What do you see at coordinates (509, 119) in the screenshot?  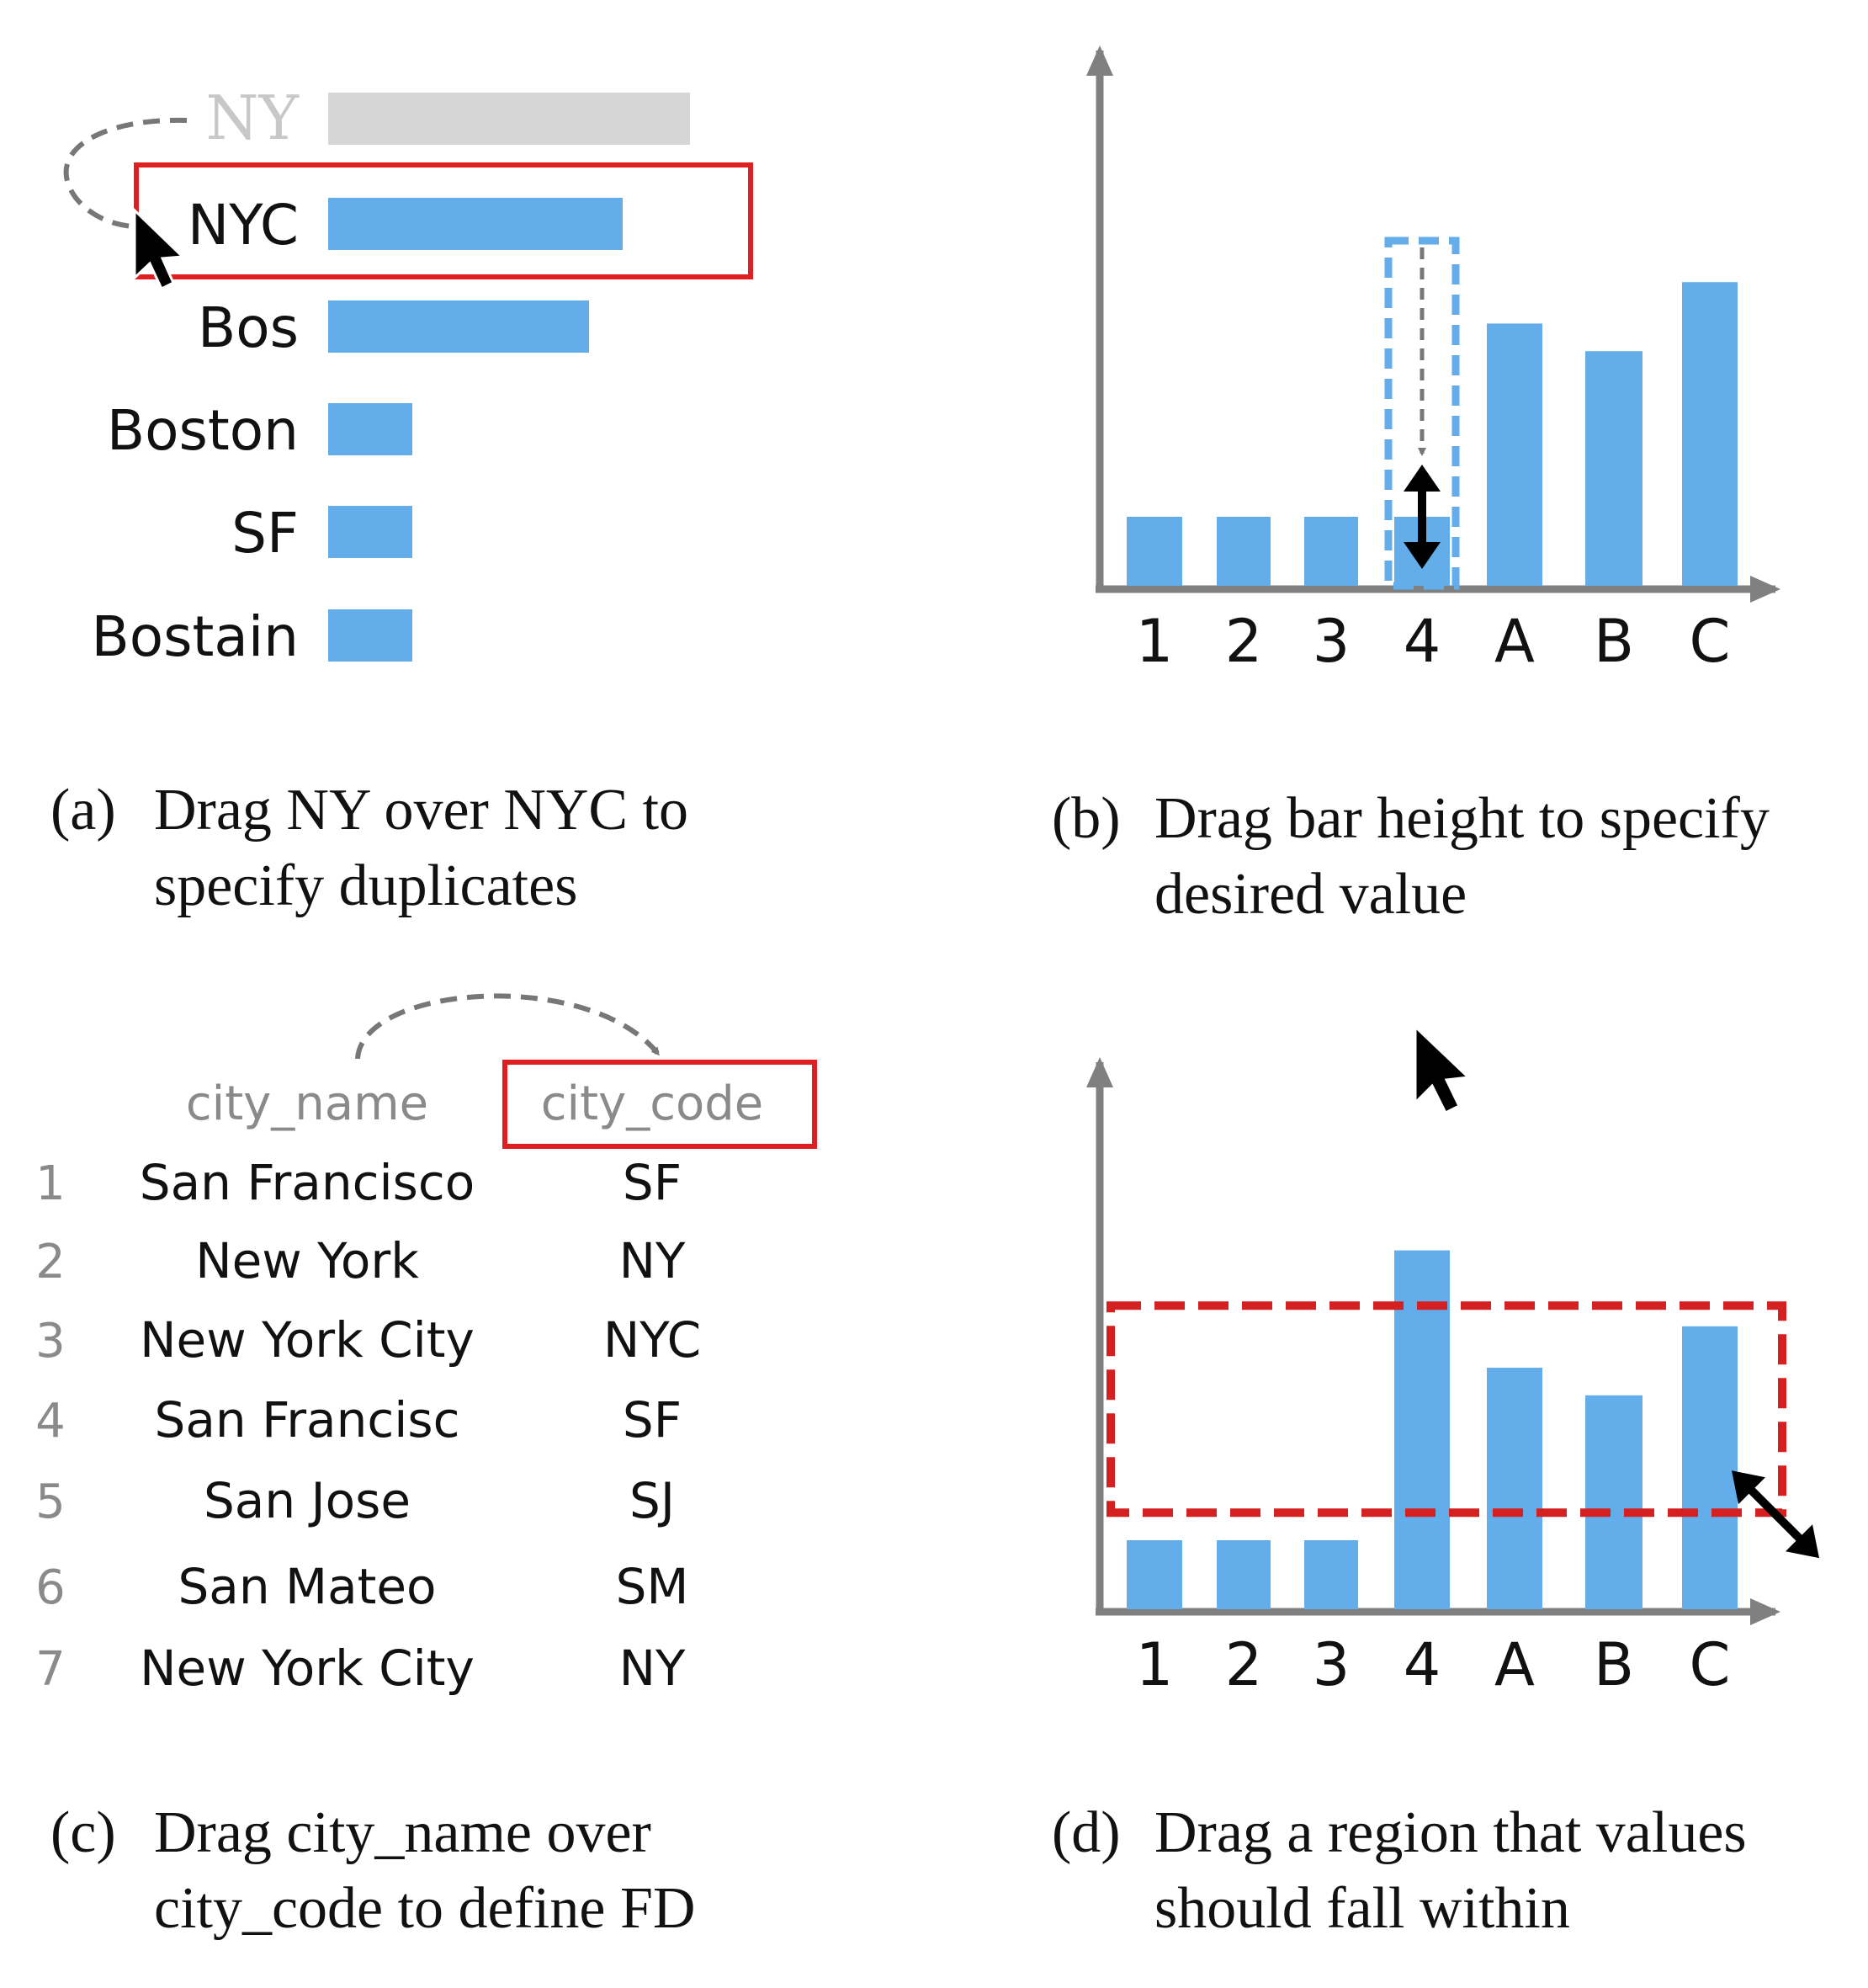 I see `ghost-bar-ny` at bounding box center [509, 119].